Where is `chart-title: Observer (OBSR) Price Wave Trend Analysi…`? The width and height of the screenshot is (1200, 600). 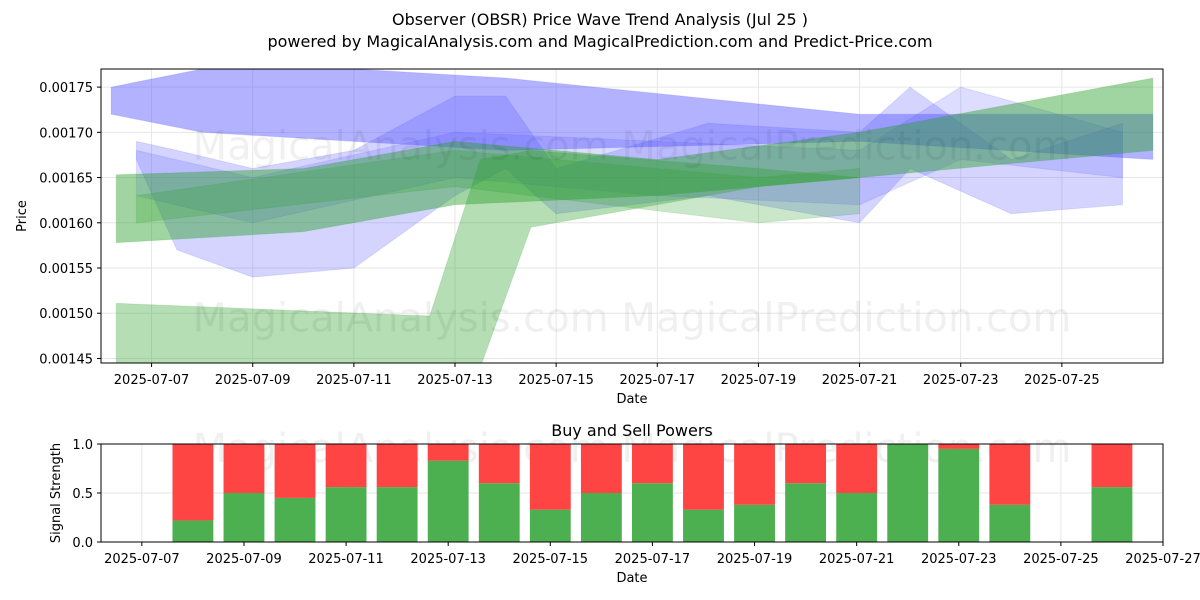 chart-title: Observer (OBSR) Price Wave Trend Analysi… is located at coordinates (600, 19).